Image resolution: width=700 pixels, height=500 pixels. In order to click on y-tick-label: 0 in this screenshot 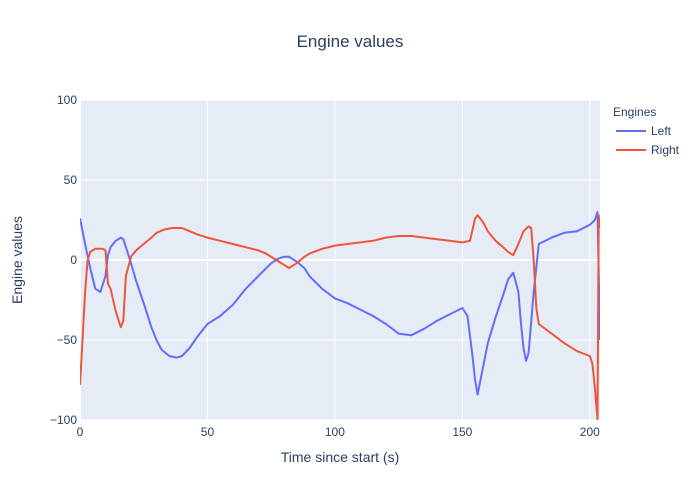, I will do `click(73, 260)`.